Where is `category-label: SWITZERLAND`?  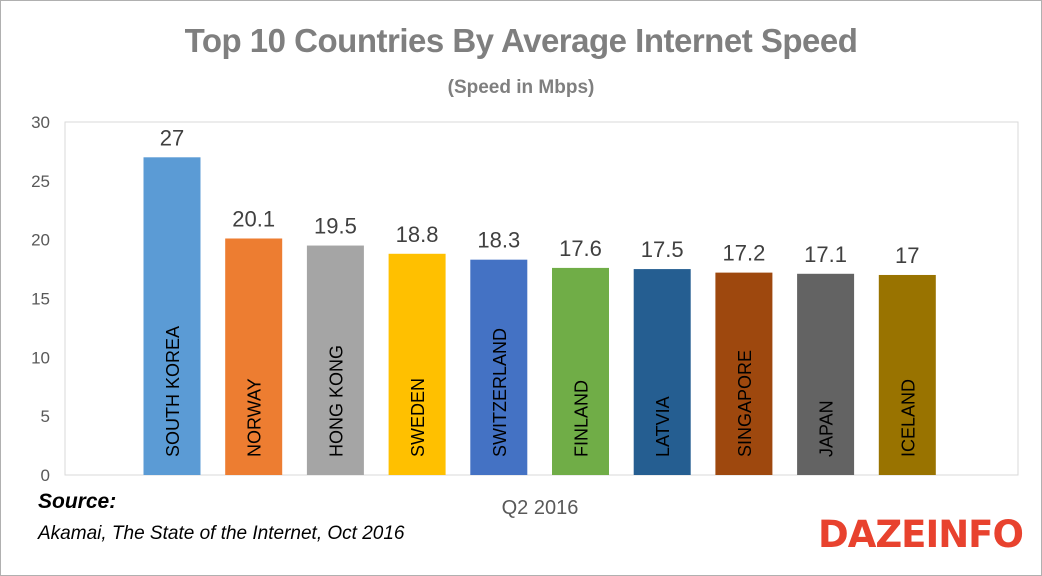 category-label: SWITZERLAND is located at coordinates (500, 392).